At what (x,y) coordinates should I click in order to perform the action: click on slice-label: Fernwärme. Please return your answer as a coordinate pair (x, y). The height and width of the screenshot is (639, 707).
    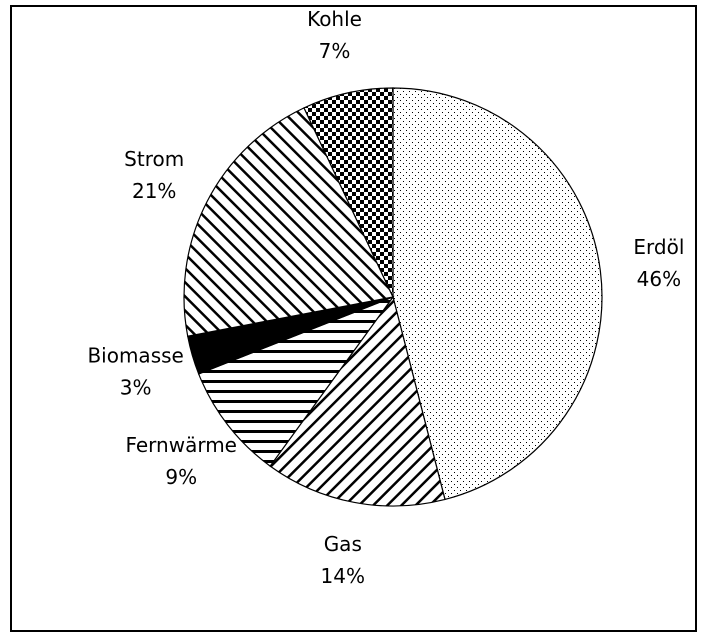
    Looking at the image, I should click on (181, 445).